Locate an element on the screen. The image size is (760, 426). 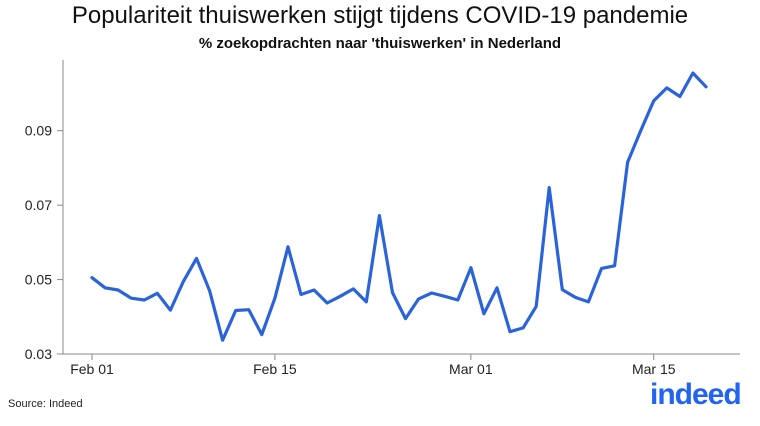
x-tick-label: Feb 01 is located at coordinates (92, 369).